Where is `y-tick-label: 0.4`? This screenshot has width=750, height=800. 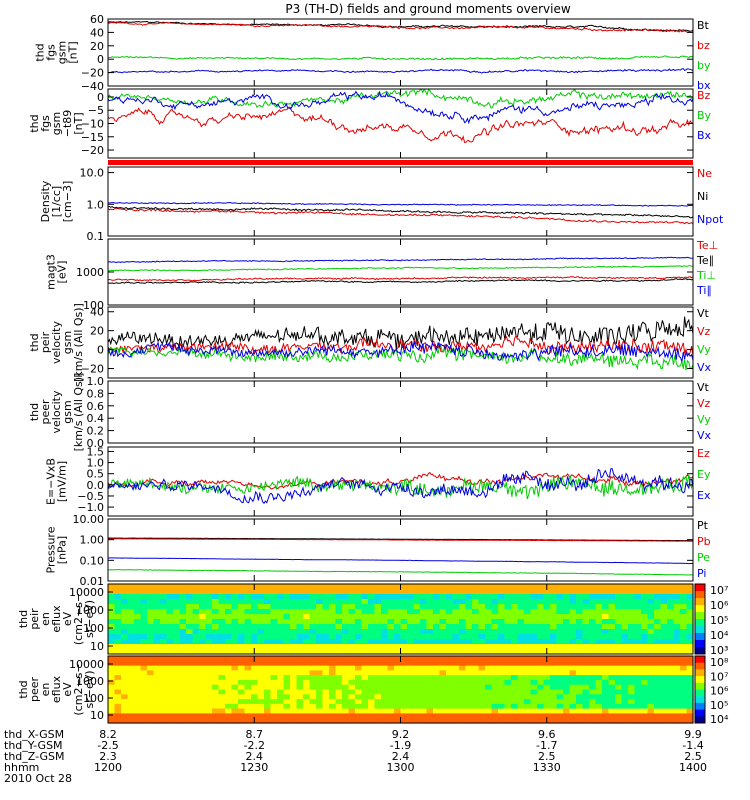 y-tick-label: 0.4 is located at coordinates (96, 418).